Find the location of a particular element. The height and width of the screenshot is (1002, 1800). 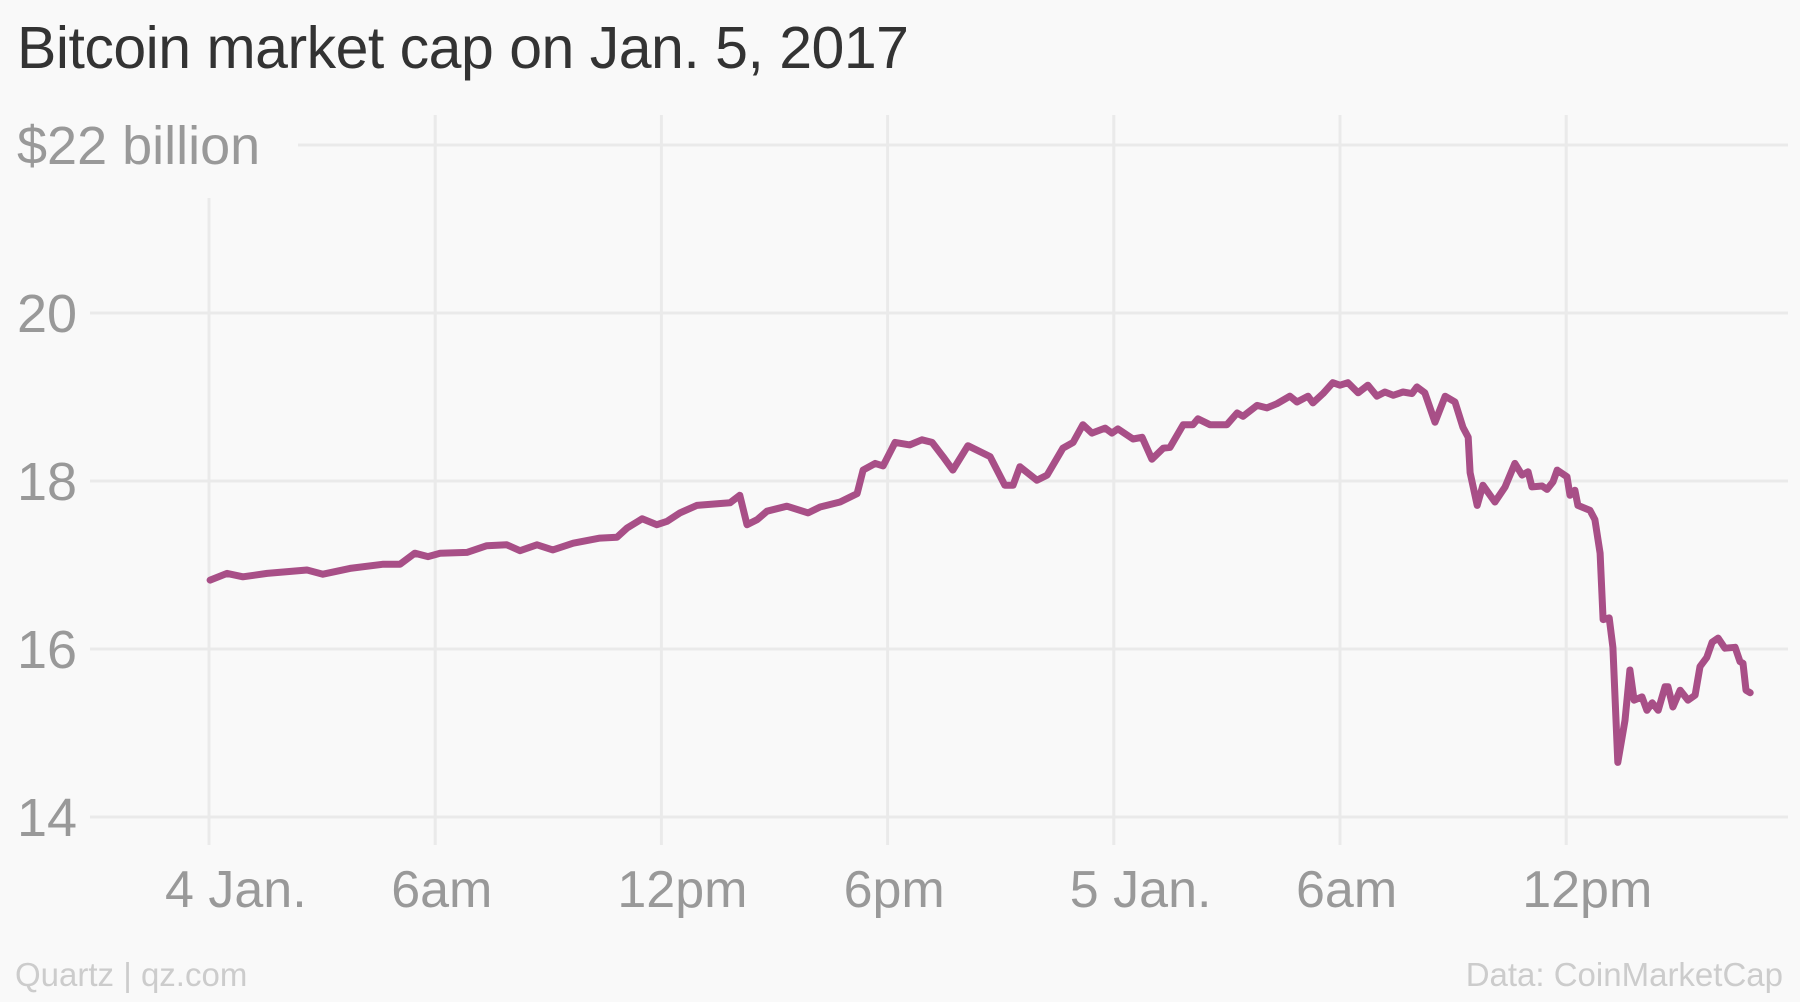

y-tick-label: 18 is located at coordinates (47, 482).